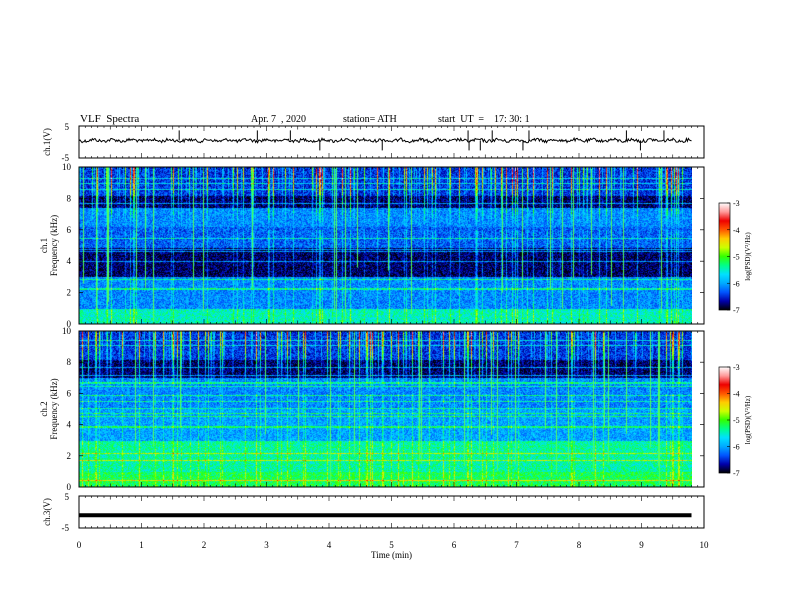 The height and width of the screenshot is (612, 792). Describe the element at coordinates (385, 140) in the screenshot. I see `ch1-waveform-trace` at that location.